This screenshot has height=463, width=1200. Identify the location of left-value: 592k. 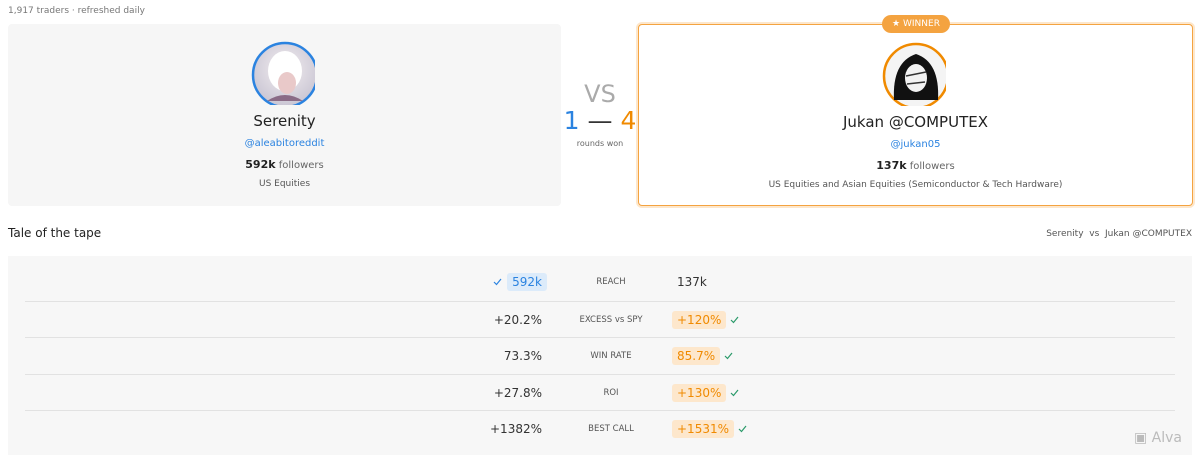
(527, 282).